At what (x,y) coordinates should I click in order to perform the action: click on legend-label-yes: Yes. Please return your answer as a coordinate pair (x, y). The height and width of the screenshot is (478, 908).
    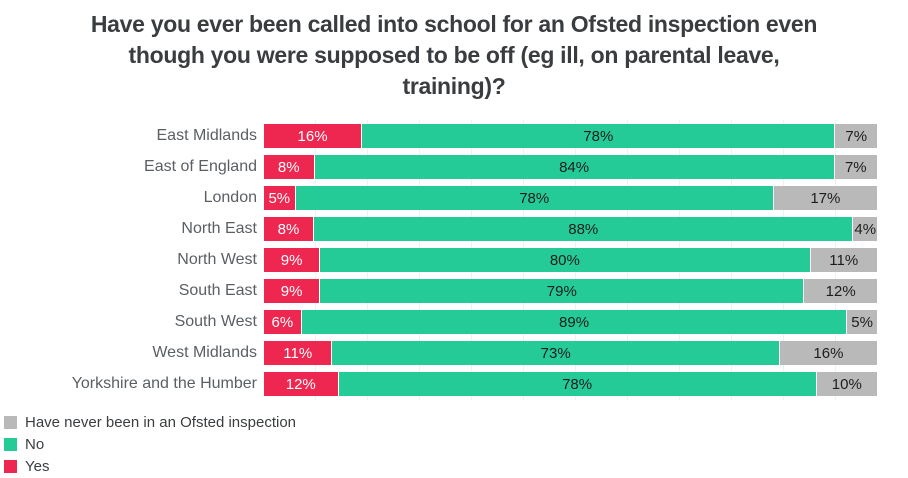
    Looking at the image, I should click on (37, 466).